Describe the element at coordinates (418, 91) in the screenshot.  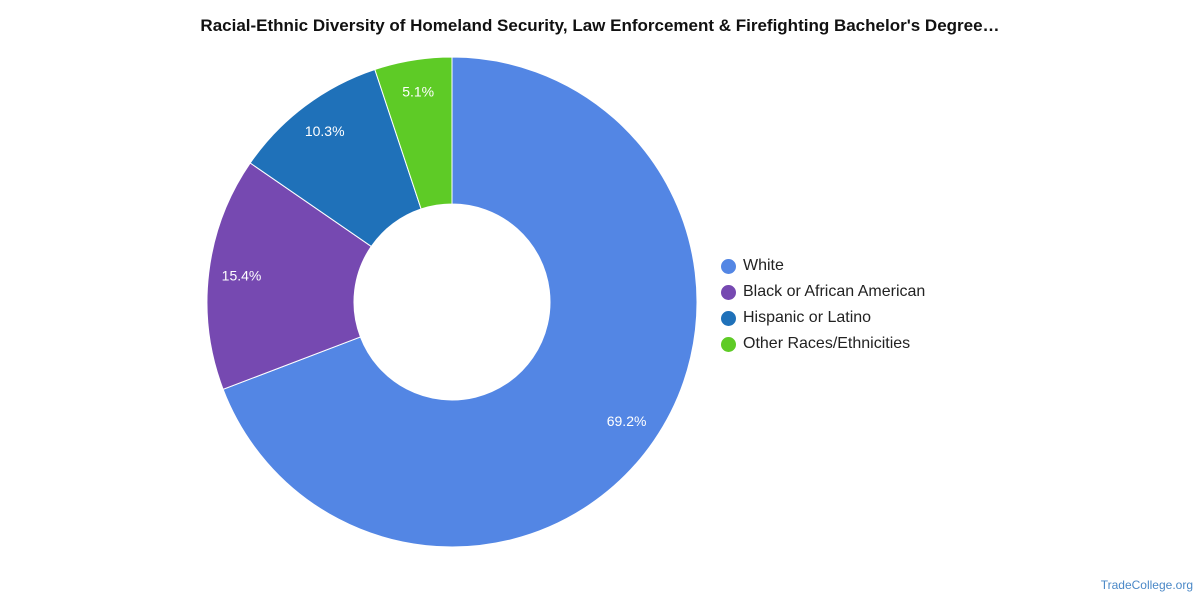
I see `slice-value-label-other: 5.1%` at that location.